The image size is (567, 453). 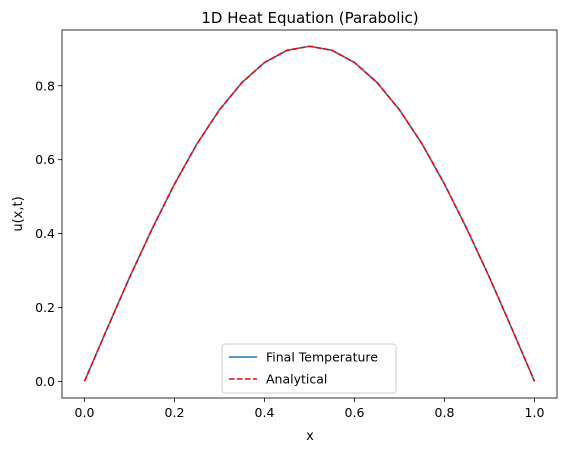 I want to click on x-axis-ticks: 0.0 0.2 0.4 0.6 0.8 1.0, so click(x=310, y=409).